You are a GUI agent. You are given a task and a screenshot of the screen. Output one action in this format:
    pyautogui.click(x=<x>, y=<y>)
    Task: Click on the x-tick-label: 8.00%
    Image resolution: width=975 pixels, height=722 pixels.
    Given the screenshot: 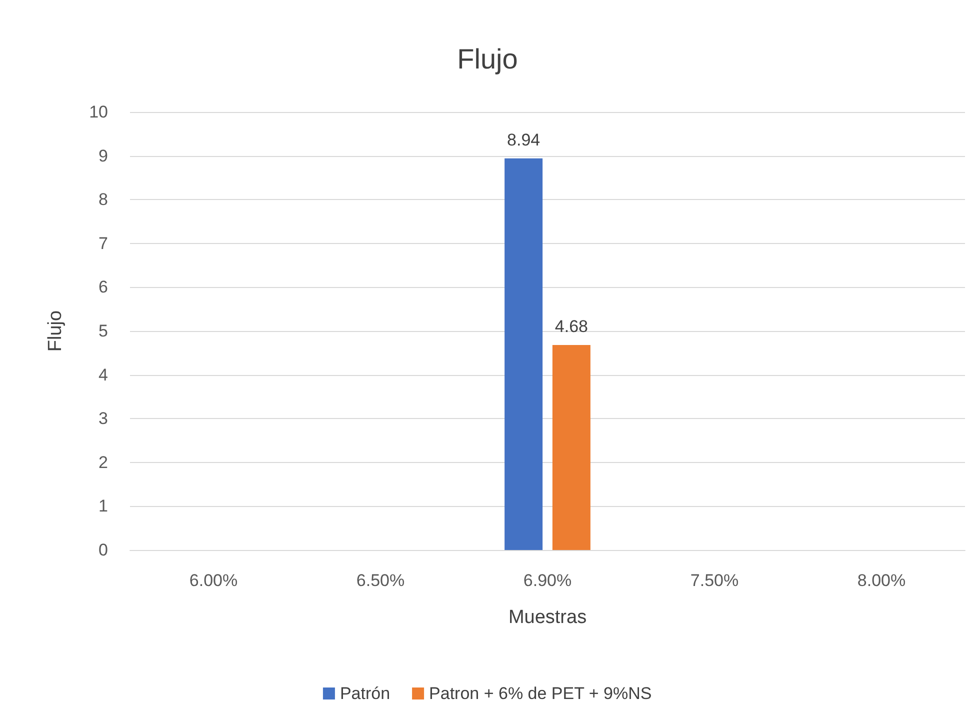 What is the action you would take?
    pyautogui.click(x=881, y=580)
    